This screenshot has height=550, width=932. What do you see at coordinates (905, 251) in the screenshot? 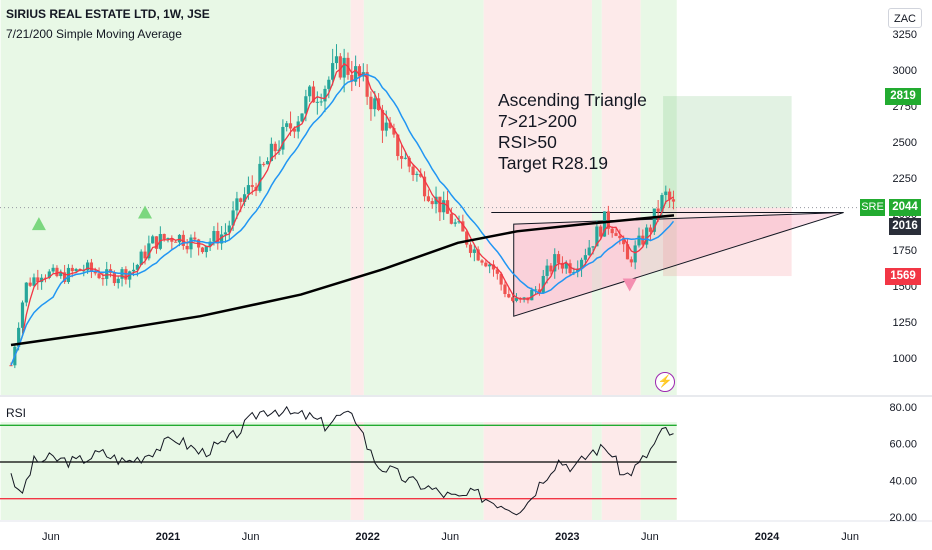
I see `price-axis-tick: 1750` at bounding box center [905, 251].